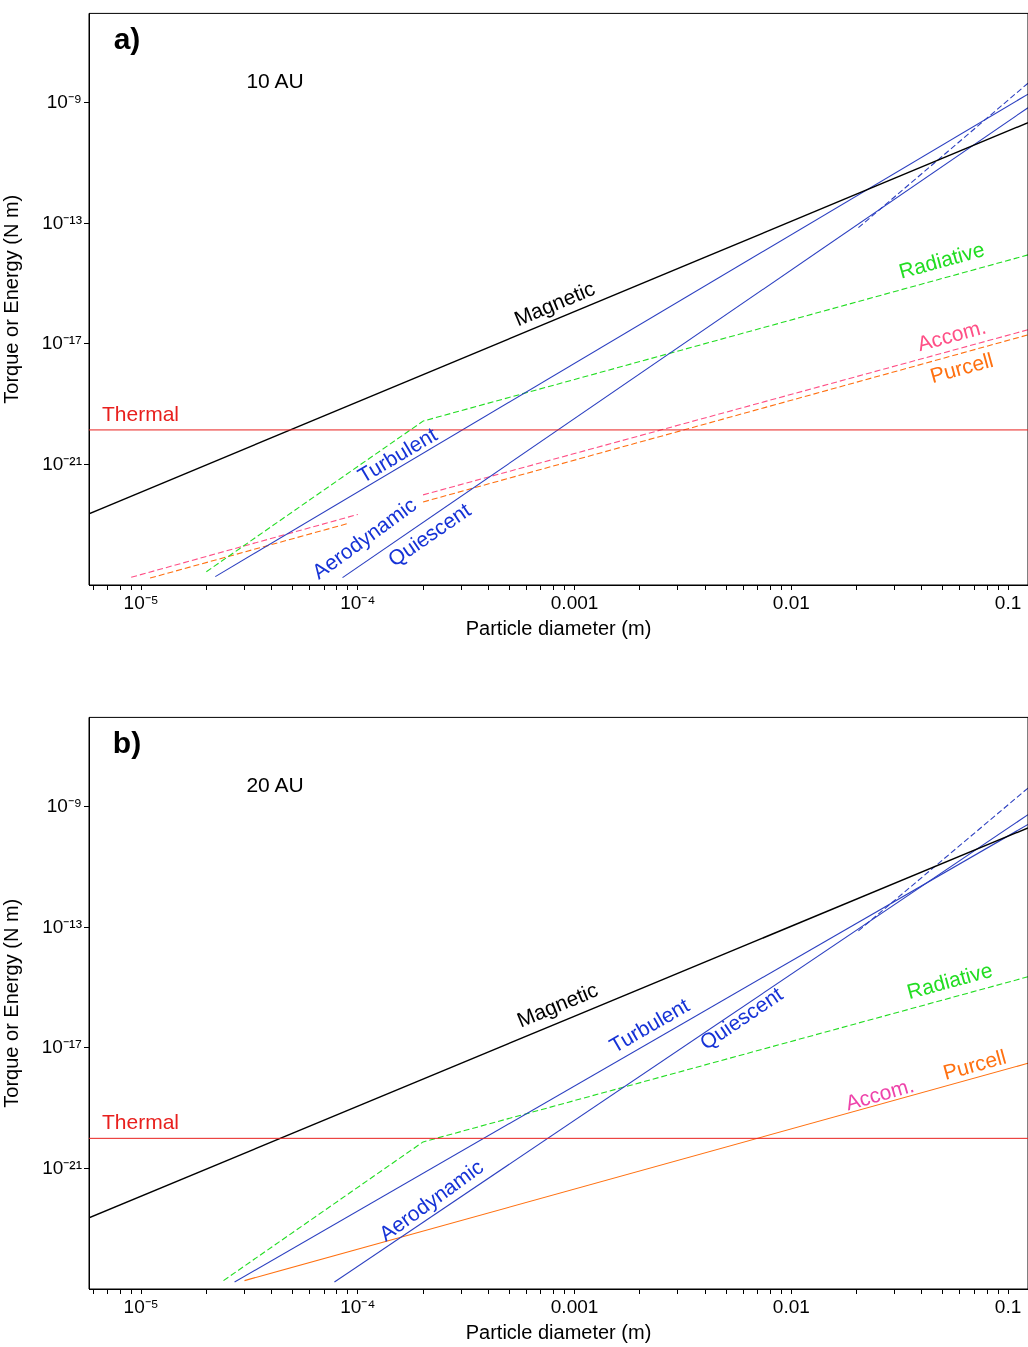 The image size is (1028, 1347). What do you see at coordinates (275, 81) in the screenshot?
I see `annotation: 10 AU` at bounding box center [275, 81].